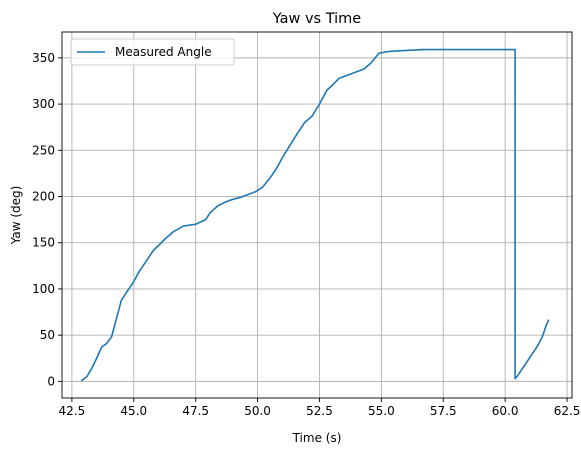 This screenshot has width=581, height=455. Describe the element at coordinates (317, 438) in the screenshot. I see `x-axis-label: Time (s)` at that location.